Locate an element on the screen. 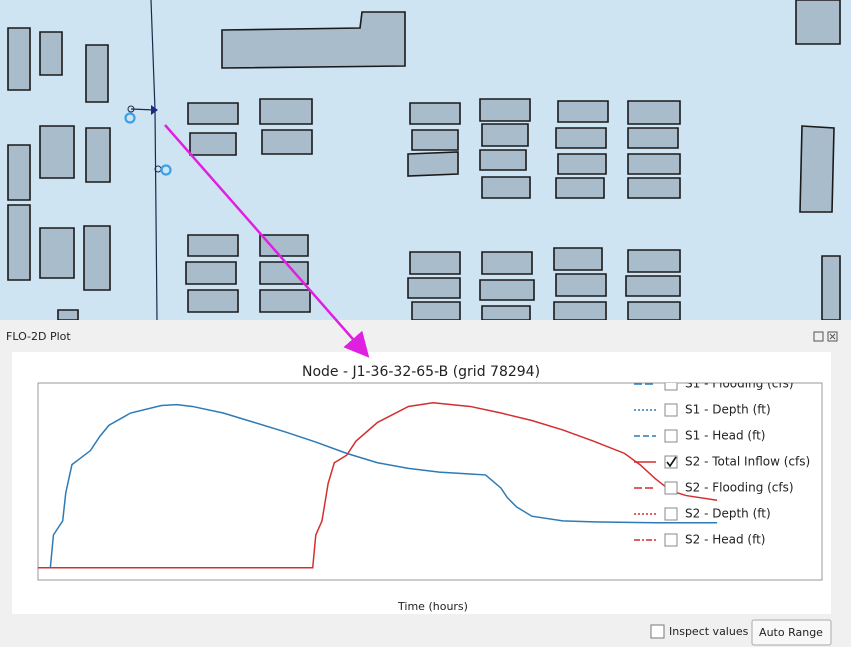 The image size is (851, 647). close-button is located at coordinates (832, 336).